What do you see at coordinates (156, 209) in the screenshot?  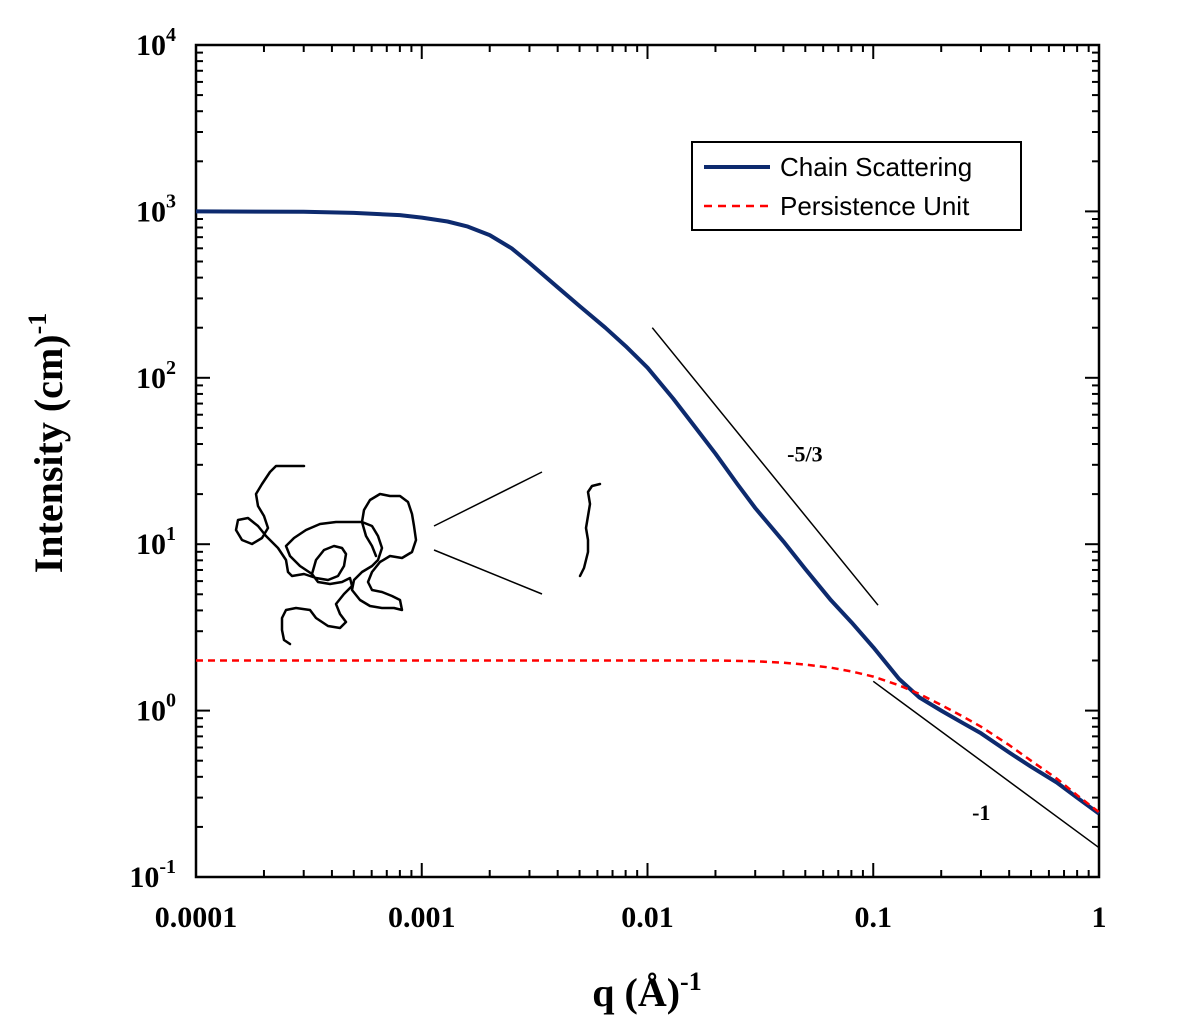 I see `y-tick-label: 10³` at bounding box center [156, 209].